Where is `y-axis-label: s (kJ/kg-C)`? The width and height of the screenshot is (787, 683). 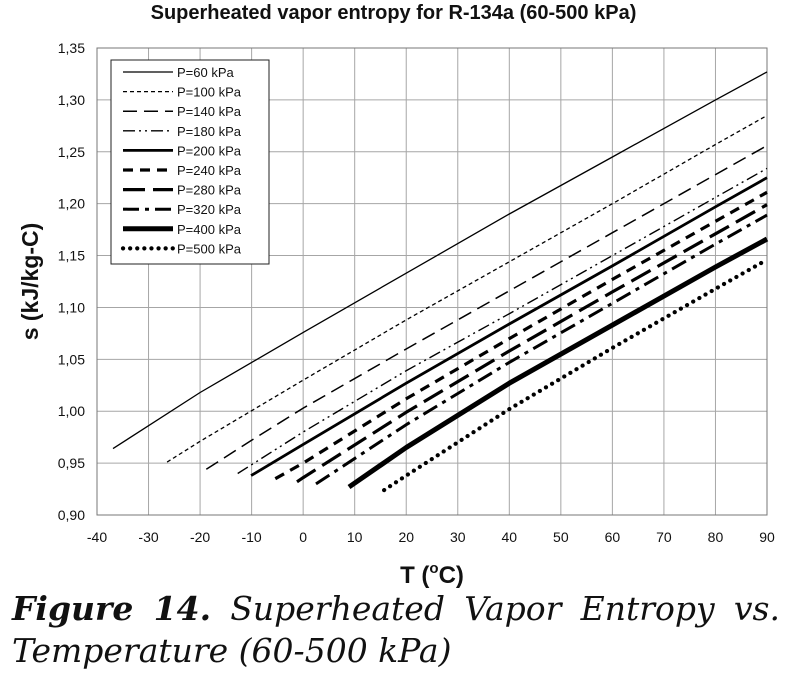 y-axis-label: s (kJ/kg-C) is located at coordinates (30, 282).